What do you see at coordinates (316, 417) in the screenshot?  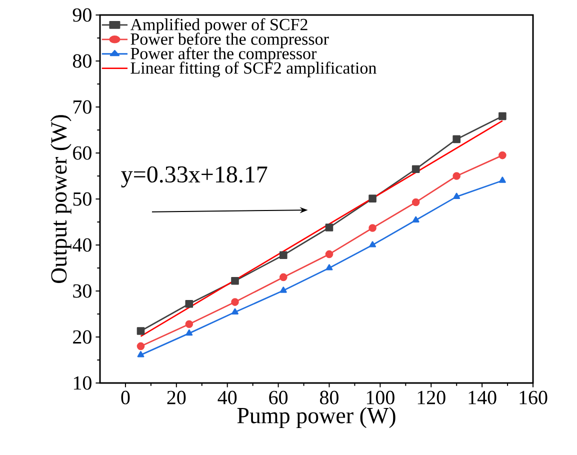 I see `x-axis-title: Pump power (W)` at bounding box center [316, 417].